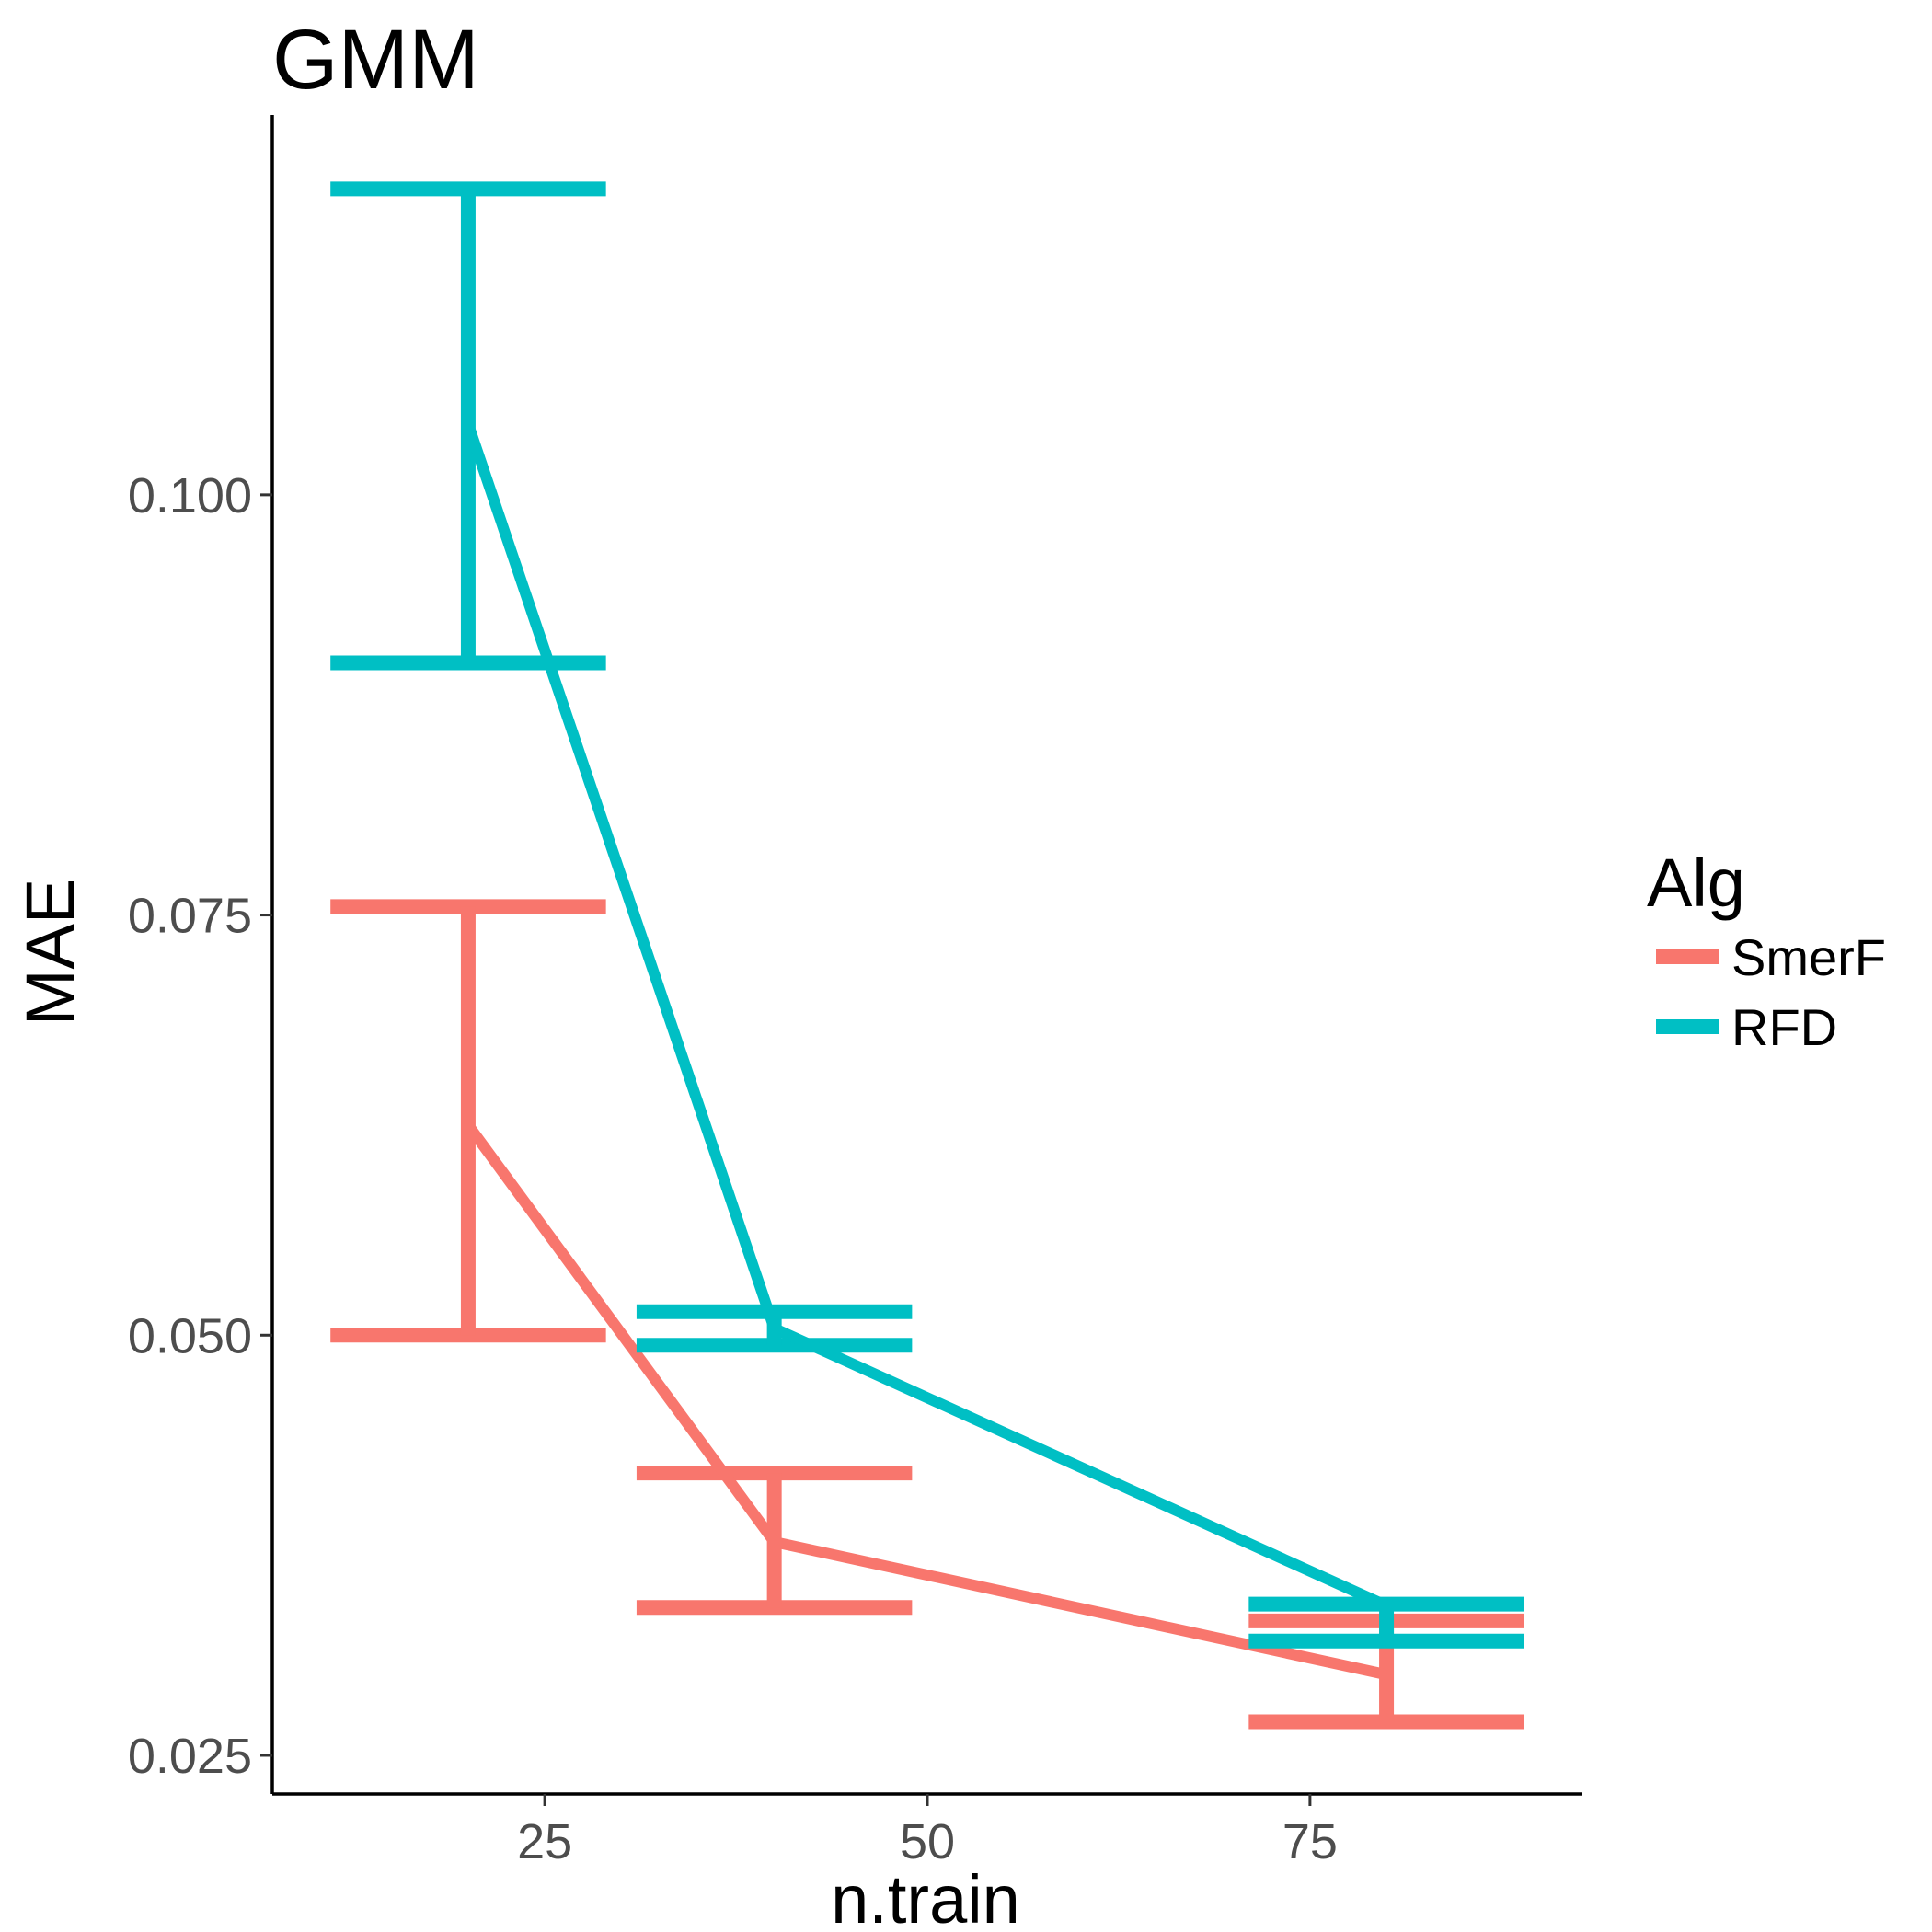 The width and height of the screenshot is (1932, 1932). Describe the element at coordinates (190, 1756) in the screenshot. I see `y-tick-label: 0.025` at that location.